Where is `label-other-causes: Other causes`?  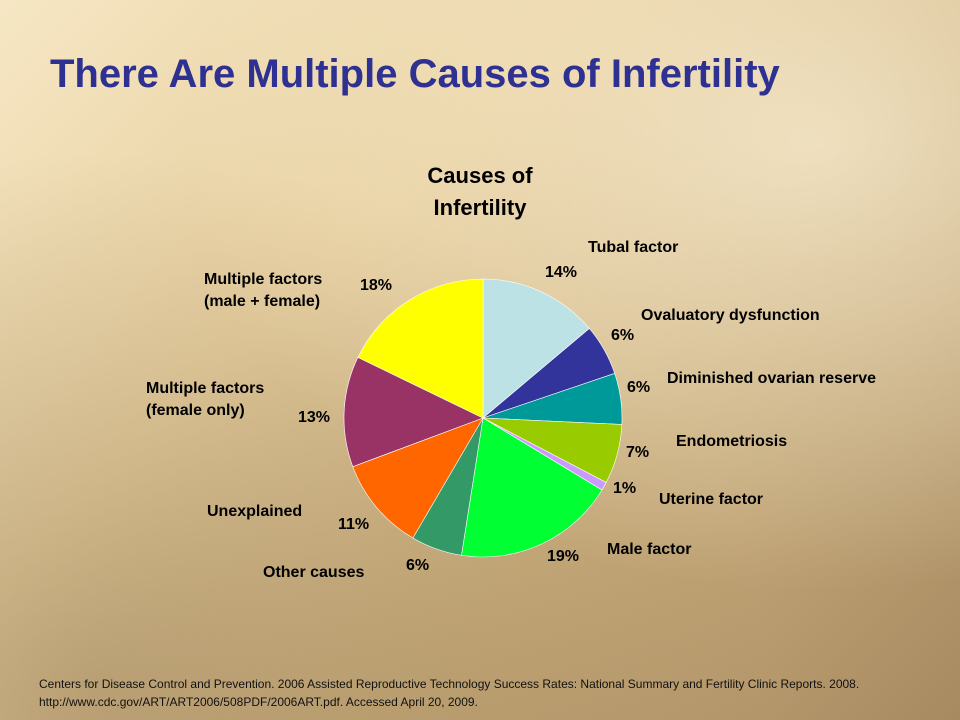
label-other-causes: Other causes is located at coordinates (314, 572).